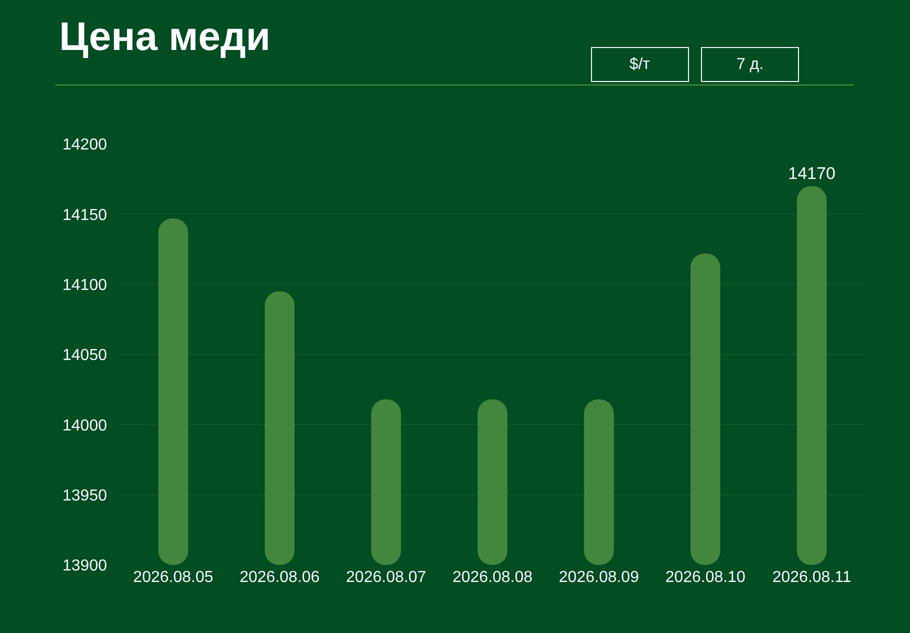 Image resolution: width=910 pixels, height=633 pixels. What do you see at coordinates (85, 566) in the screenshot?
I see `y-tick-label: 13900` at bounding box center [85, 566].